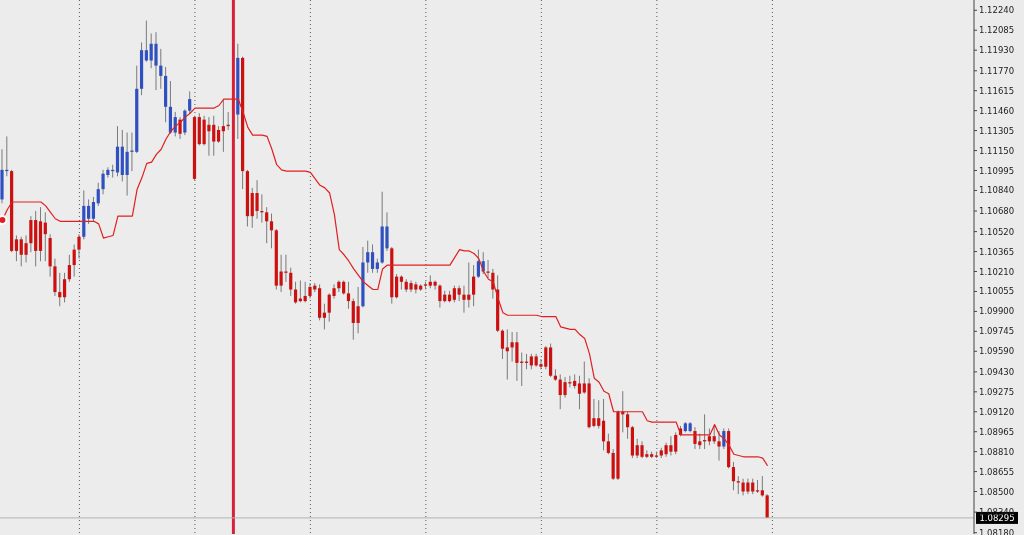  I want to click on y-tick-label: 1.08500, so click(997, 491).